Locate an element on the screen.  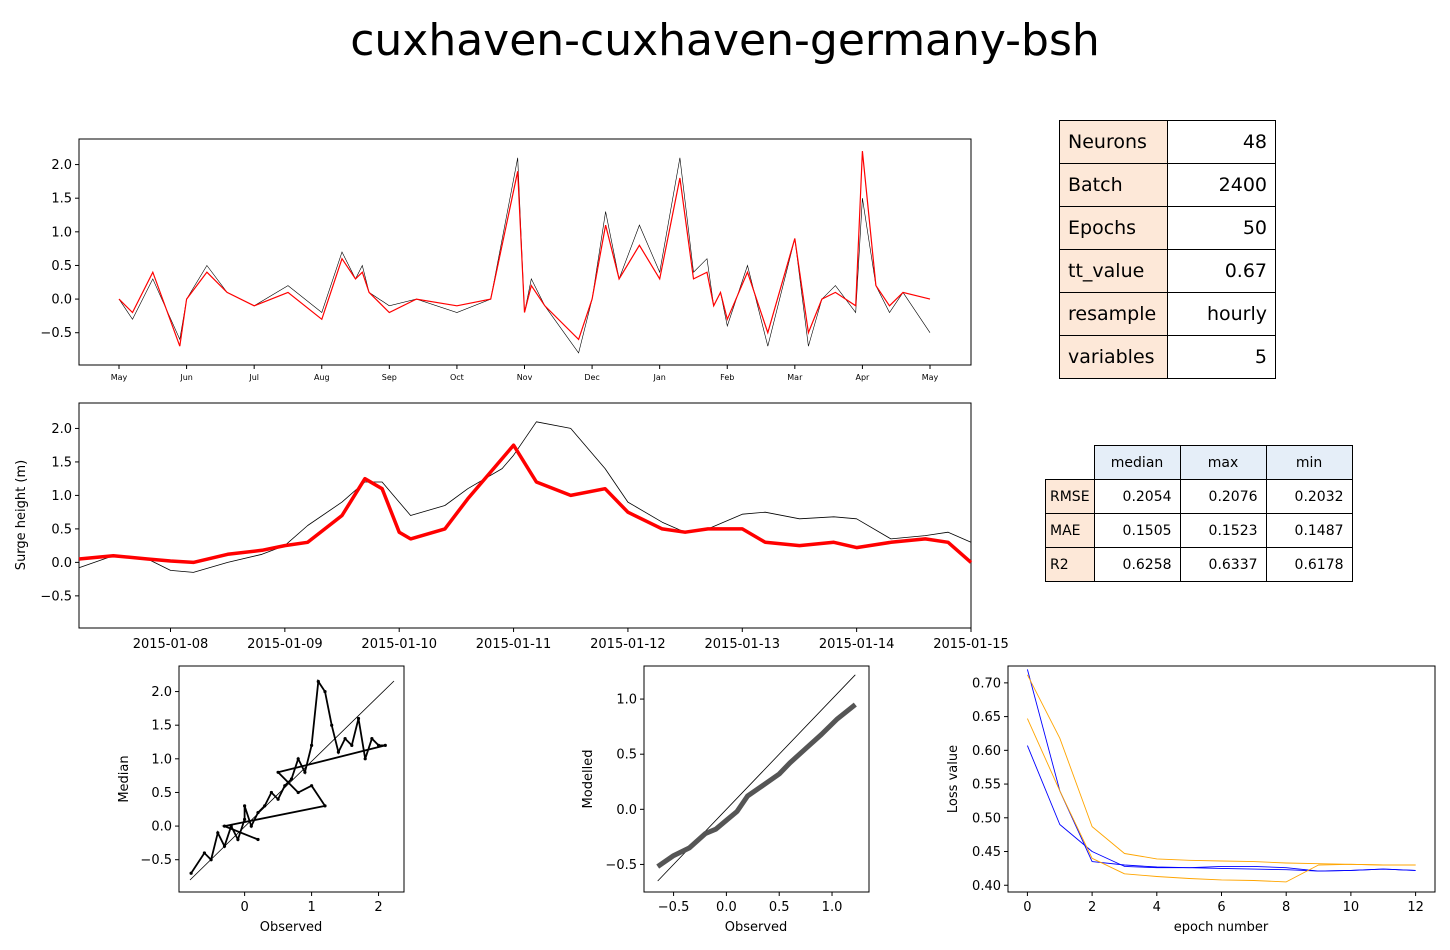
week-chart-frame is located at coordinates (525, 515).